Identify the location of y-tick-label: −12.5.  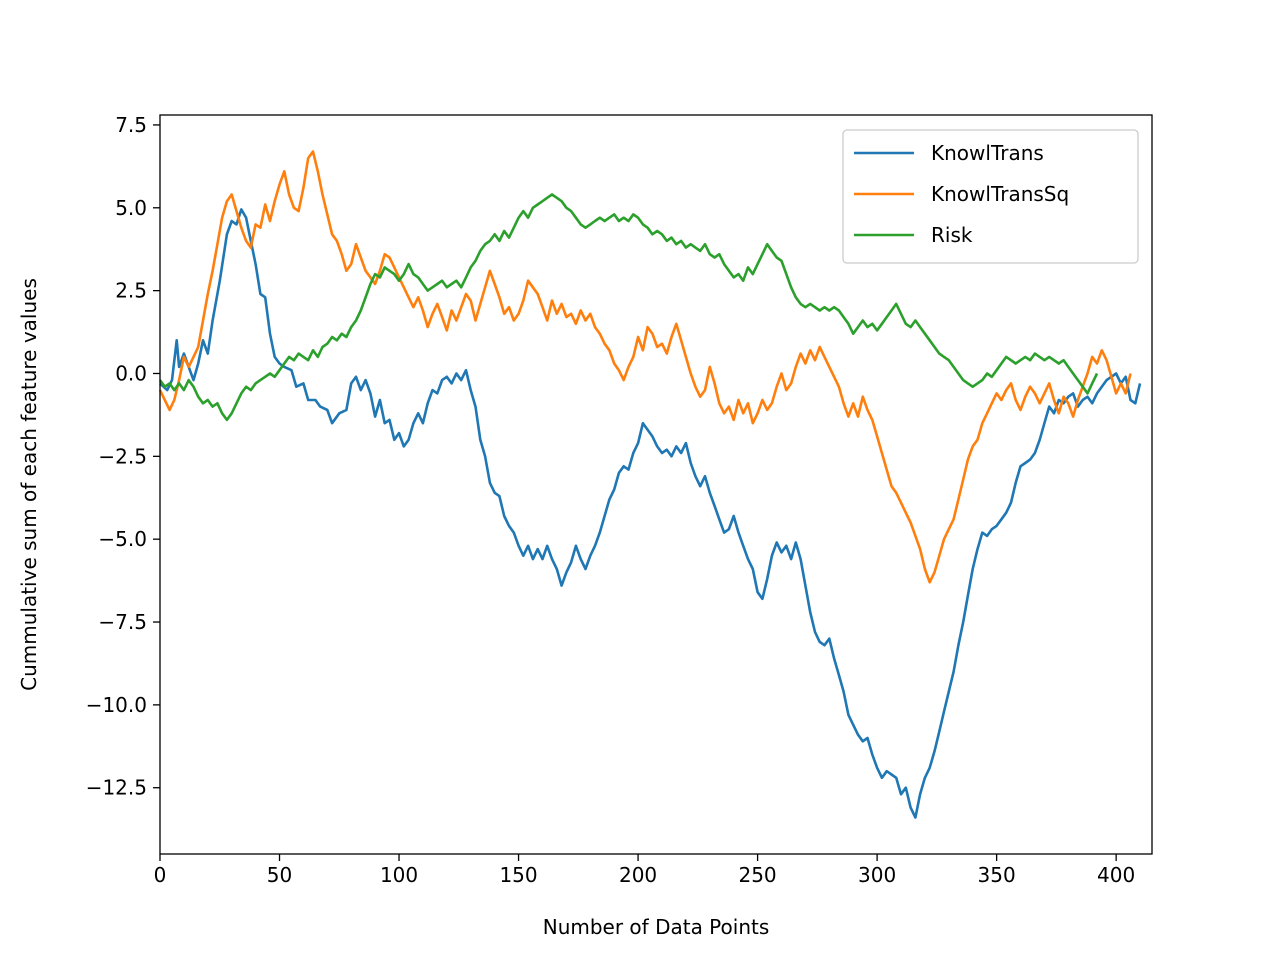
(116, 788).